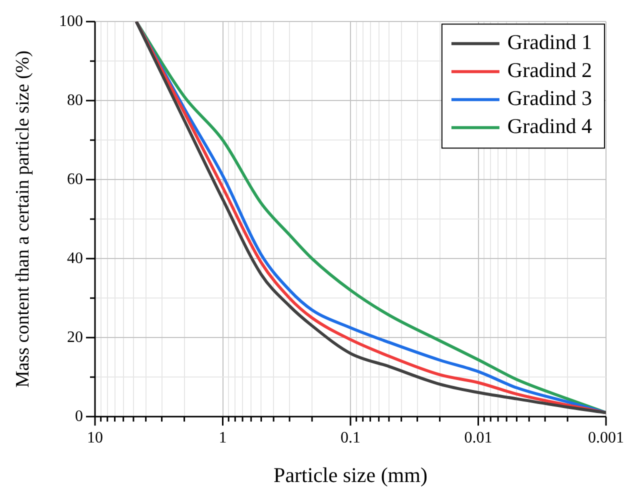  What do you see at coordinates (549, 42) in the screenshot?
I see `legend-label: Gradind 1` at bounding box center [549, 42].